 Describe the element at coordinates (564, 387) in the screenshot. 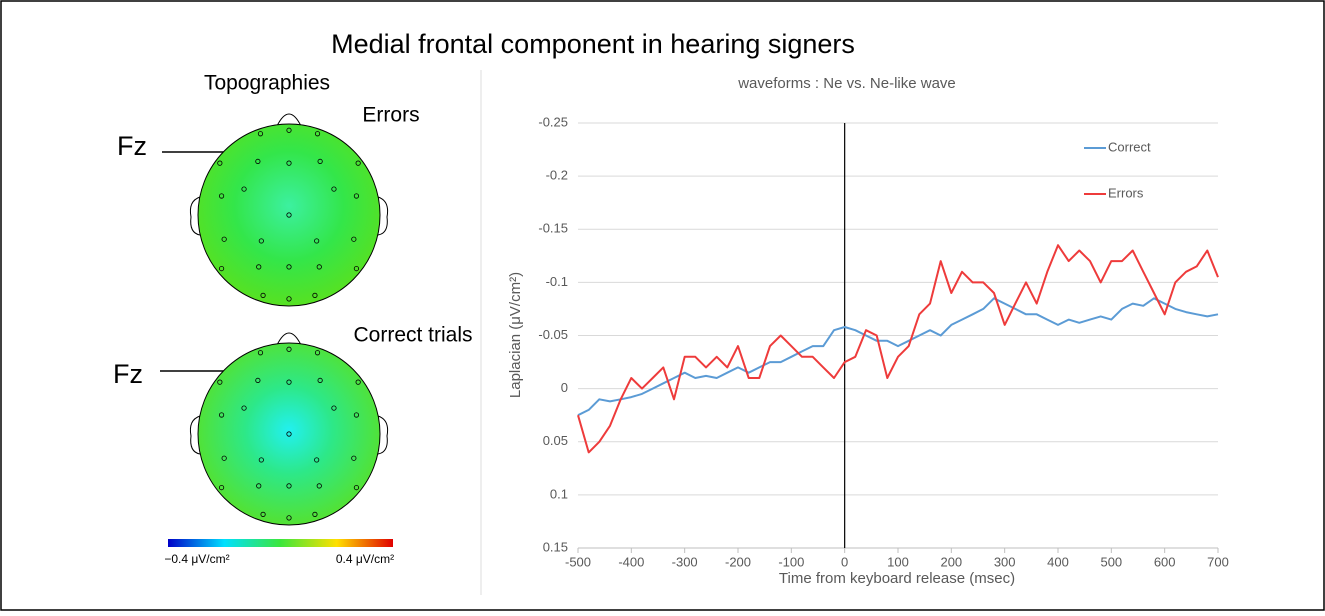

I see `y-tick-label: 0` at that location.